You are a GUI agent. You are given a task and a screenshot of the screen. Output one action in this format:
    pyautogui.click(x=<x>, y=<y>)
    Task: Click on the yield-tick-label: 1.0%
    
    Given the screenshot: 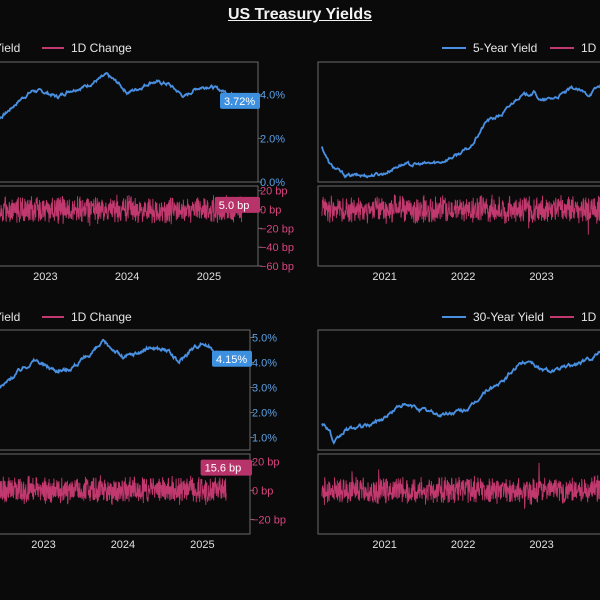 What is the action you would take?
    pyautogui.click(x=264, y=439)
    